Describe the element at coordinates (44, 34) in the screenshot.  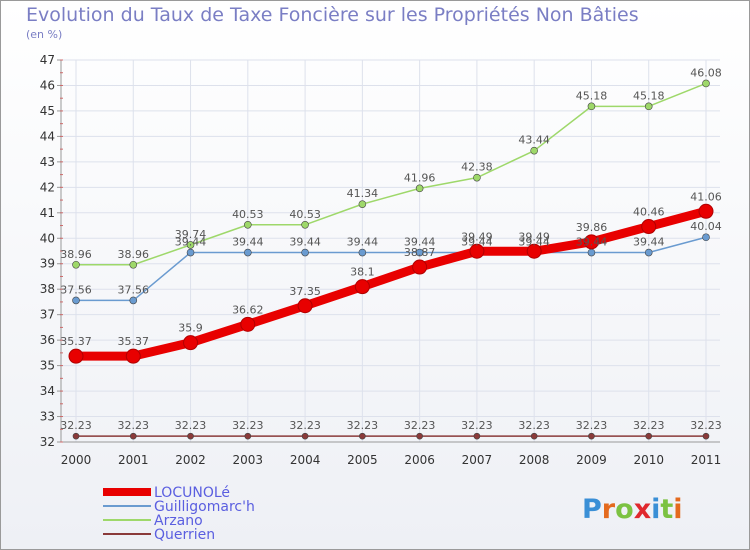
I see `chart-subtitle: (en %)` at that location.